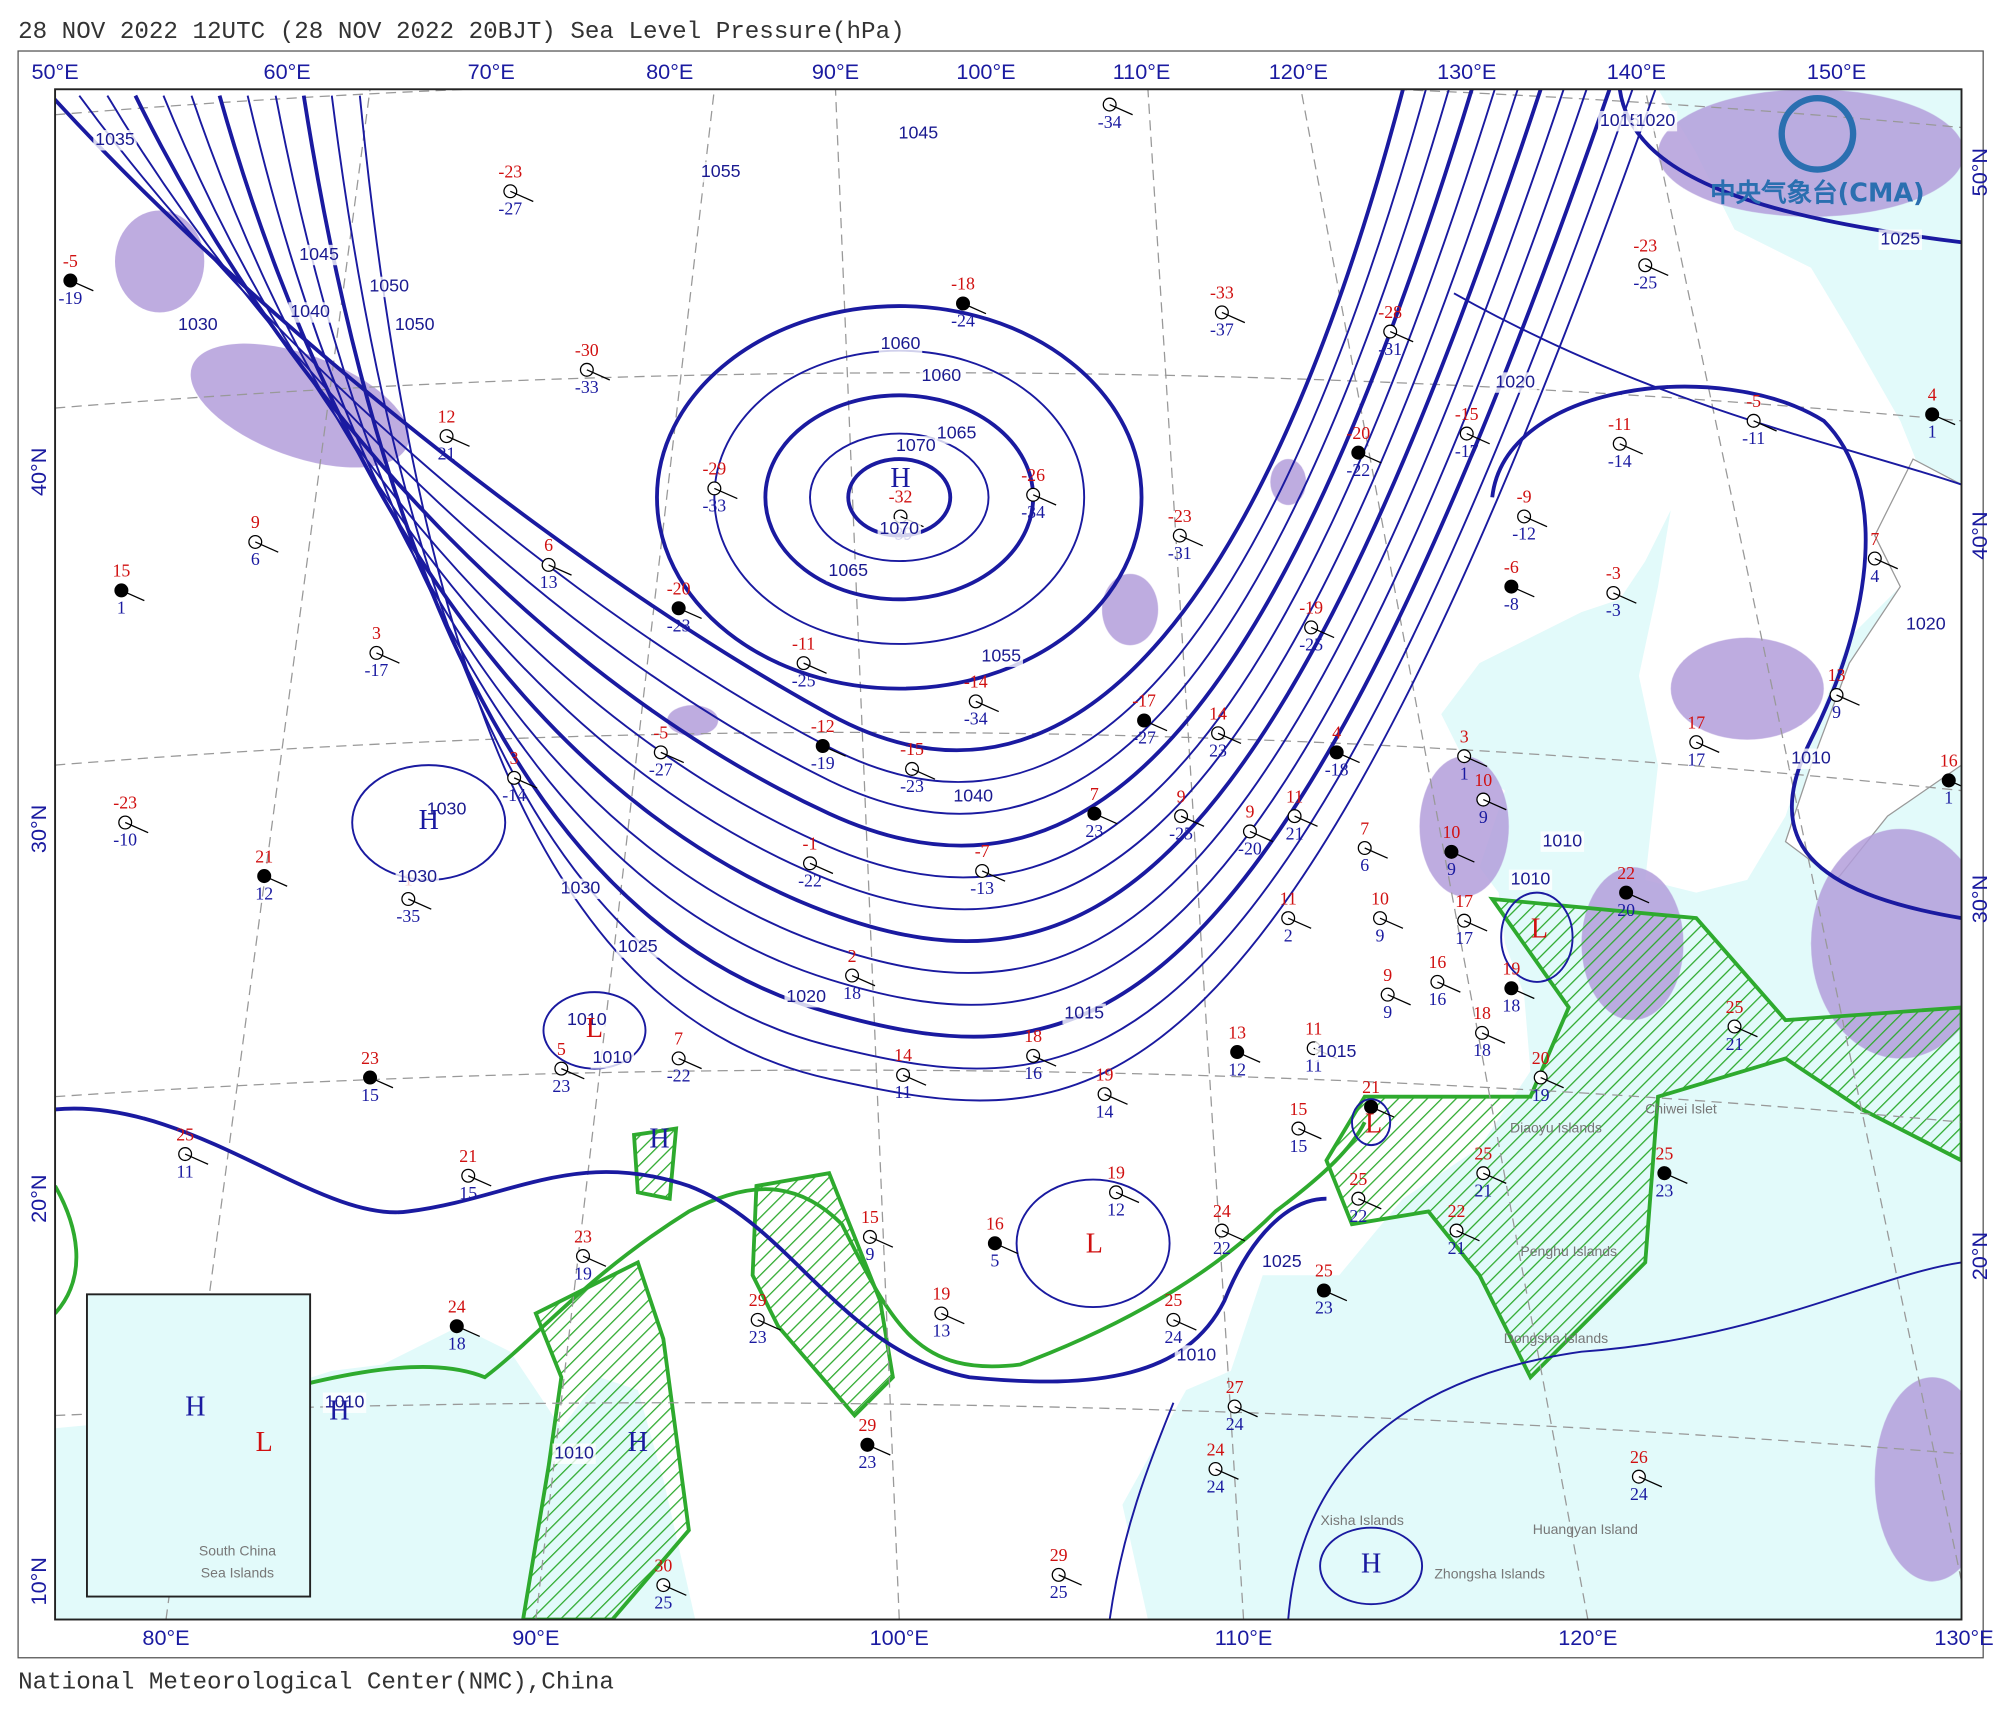 The width and height of the screenshot is (2000, 1733). Describe the element at coordinates (899, 497) in the screenshot. I see `isobar-ring` at that location.